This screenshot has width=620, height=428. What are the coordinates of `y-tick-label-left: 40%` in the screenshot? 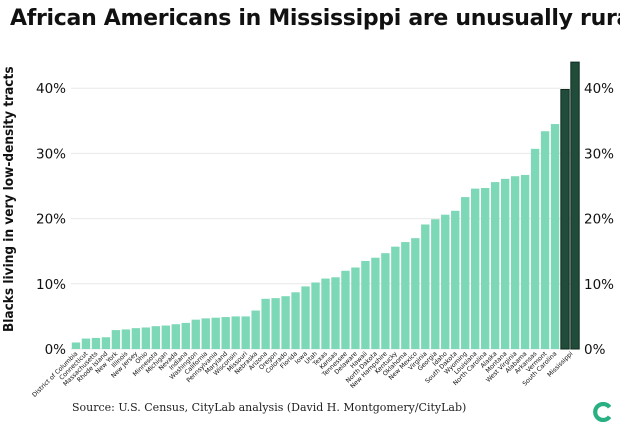 It's located at (51, 89).